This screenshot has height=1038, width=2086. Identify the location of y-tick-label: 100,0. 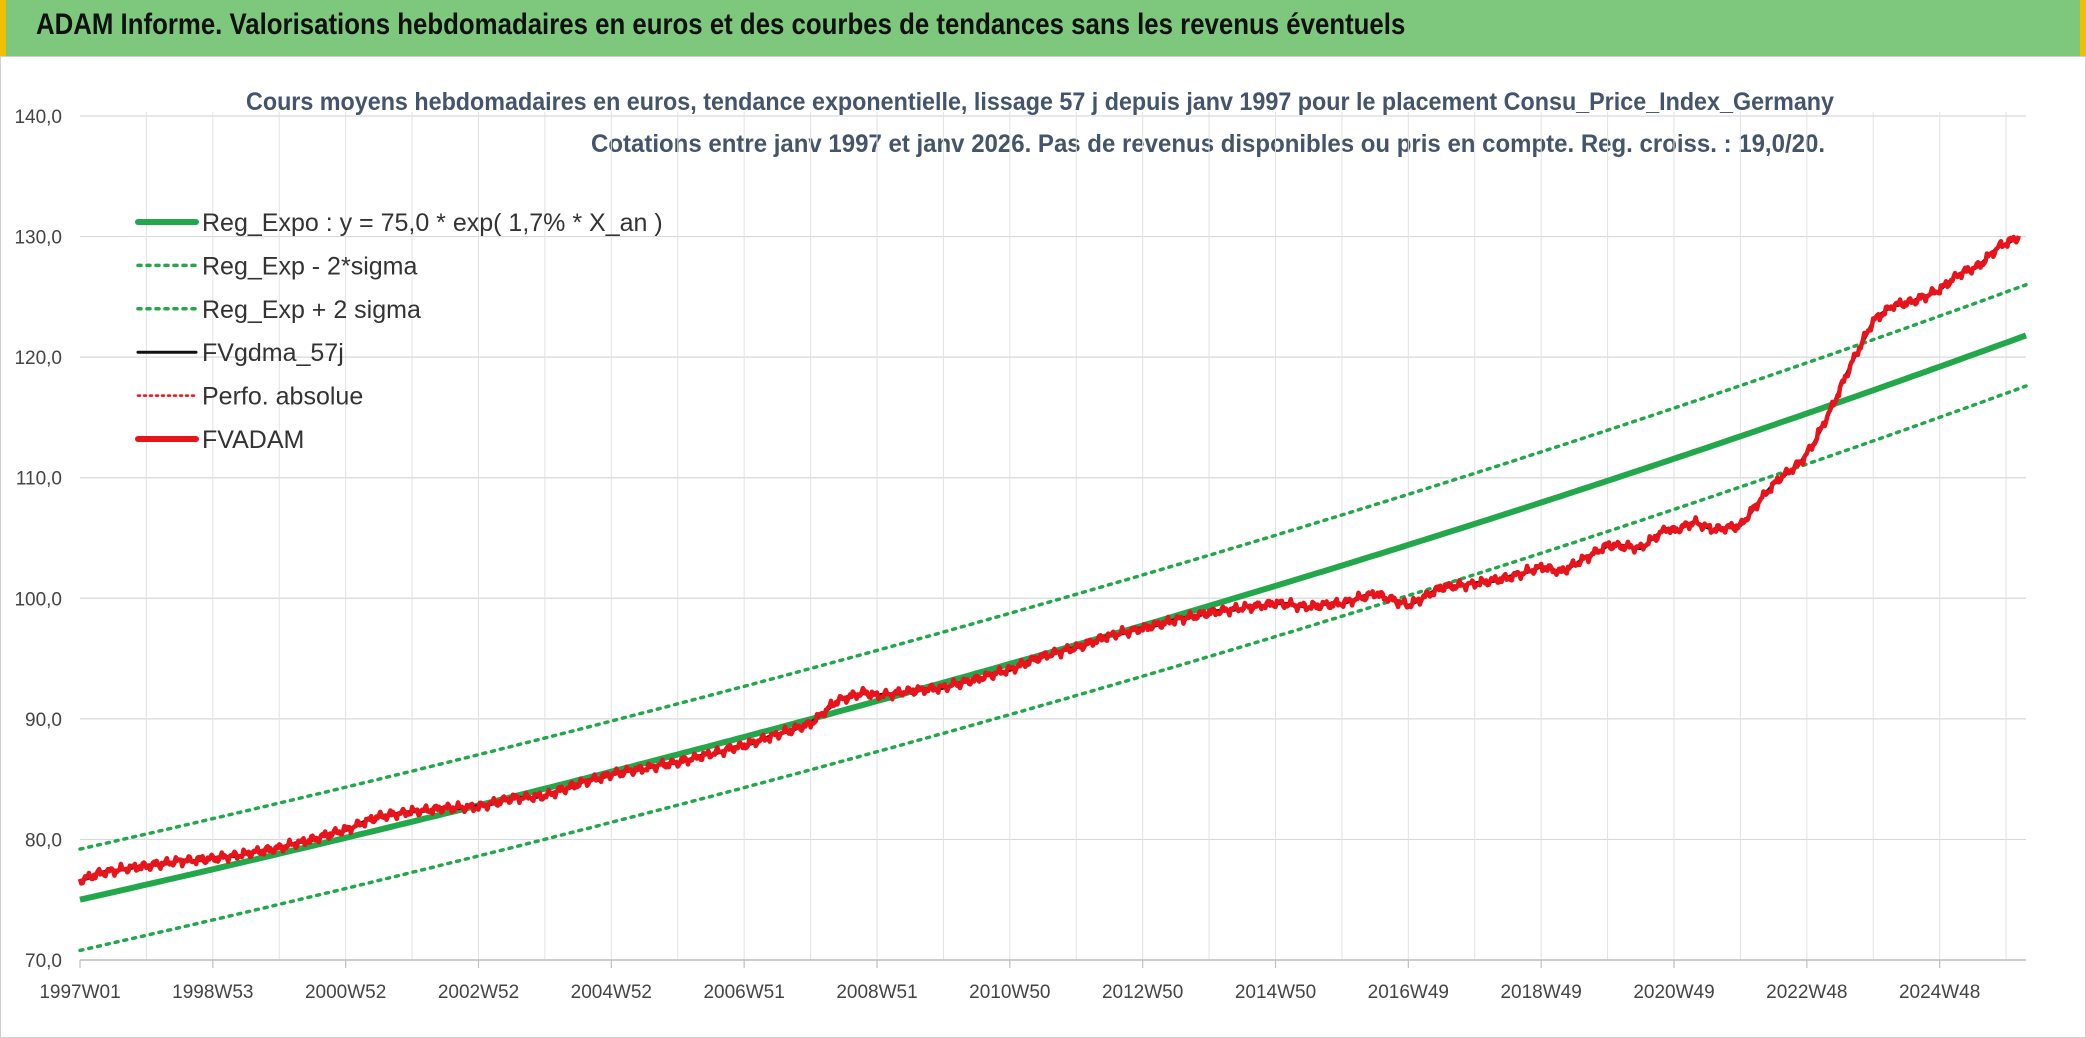
(38, 599).